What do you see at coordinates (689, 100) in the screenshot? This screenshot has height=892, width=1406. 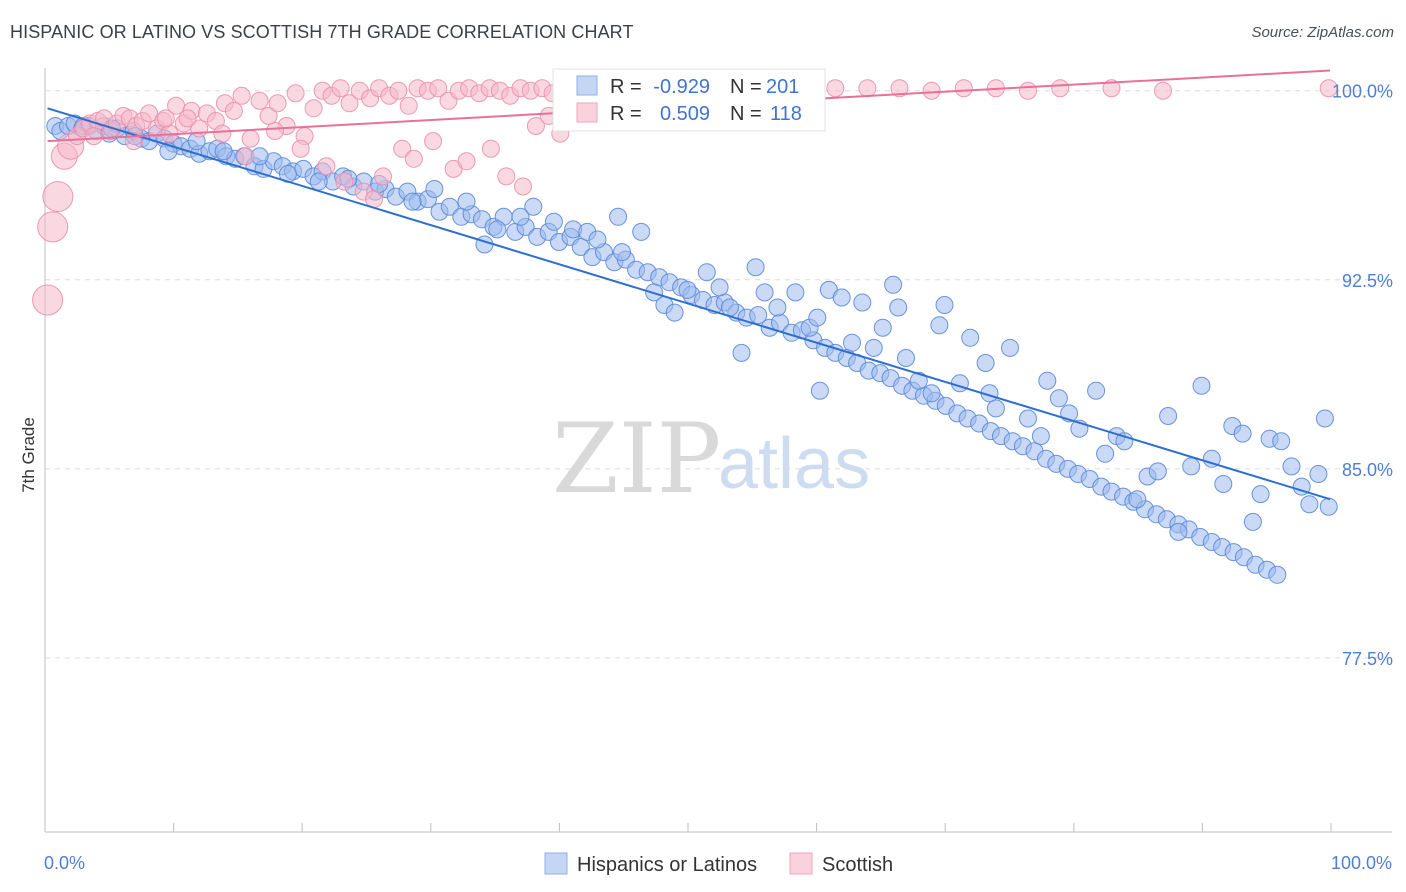 I see `stats-box-frame` at bounding box center [689, 100].